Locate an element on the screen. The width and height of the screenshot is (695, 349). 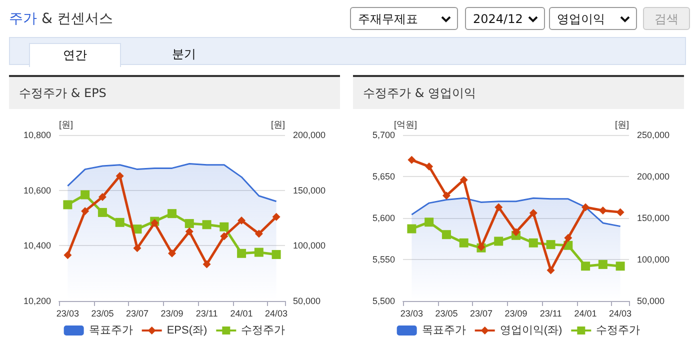
dropdown: 2024/12 is located at coordinates (505, 18).